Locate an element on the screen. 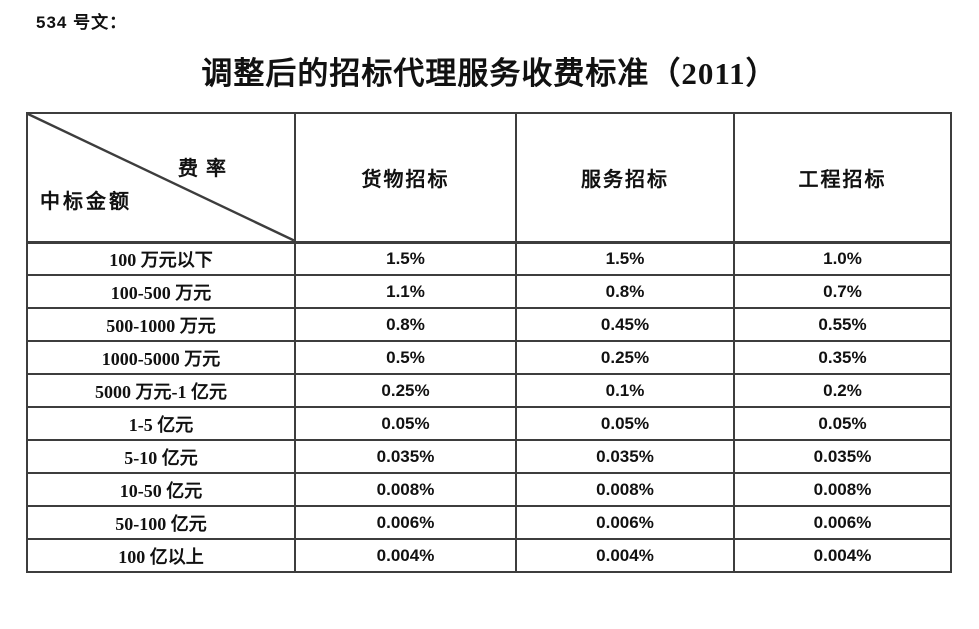  page-title: 调整后的招标代理服务收费标准（2011） is located at coordinates (489, 73).